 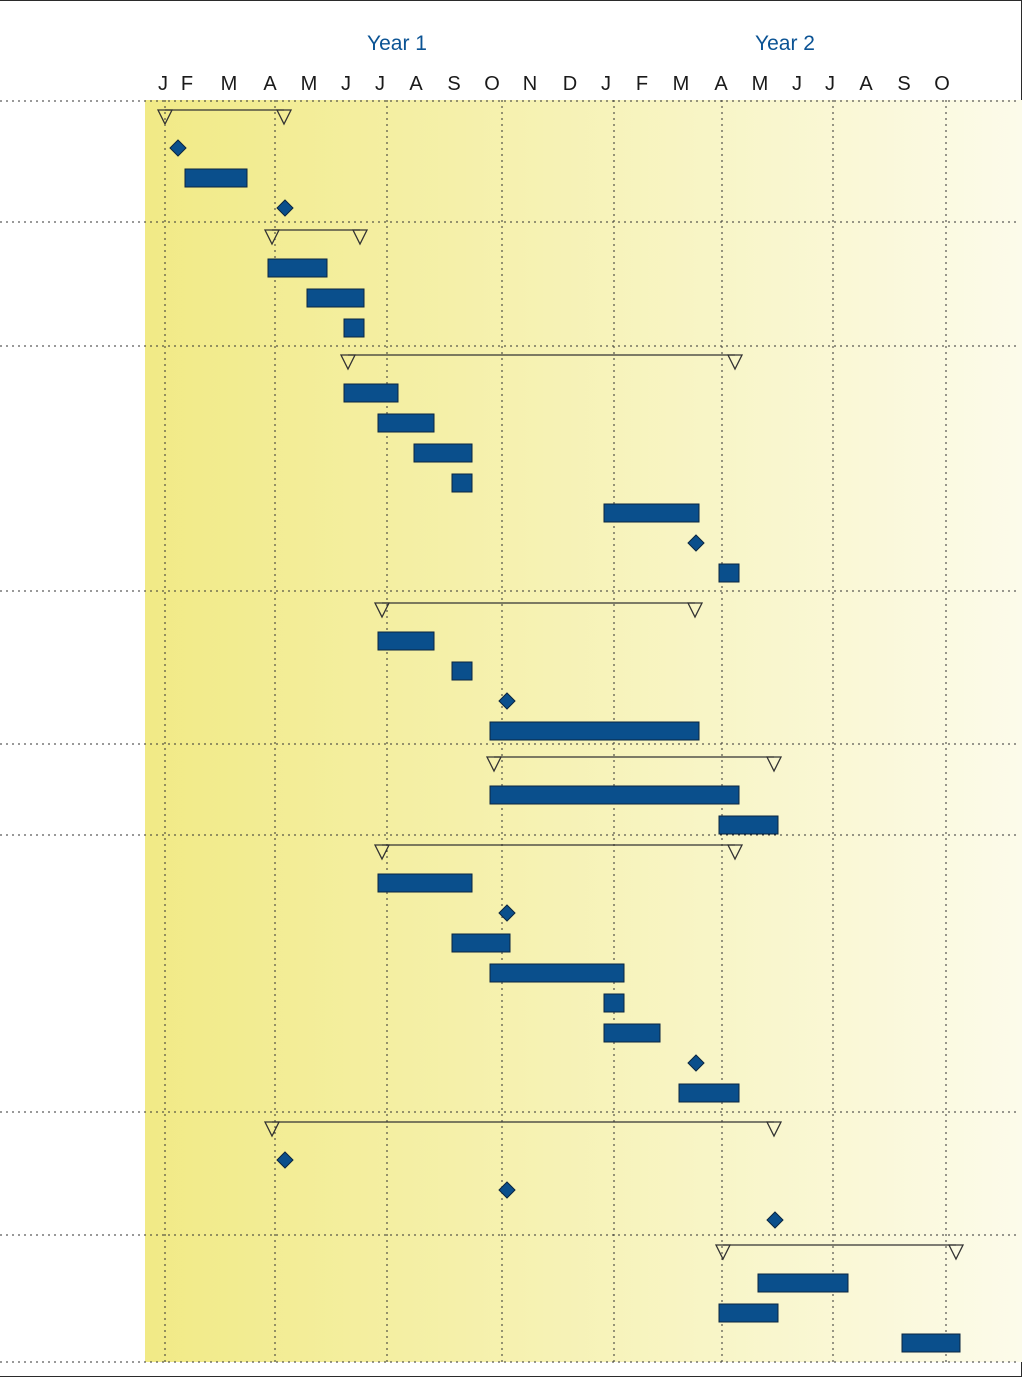 I want to click on month-label: N, so click(x=530, y=84).